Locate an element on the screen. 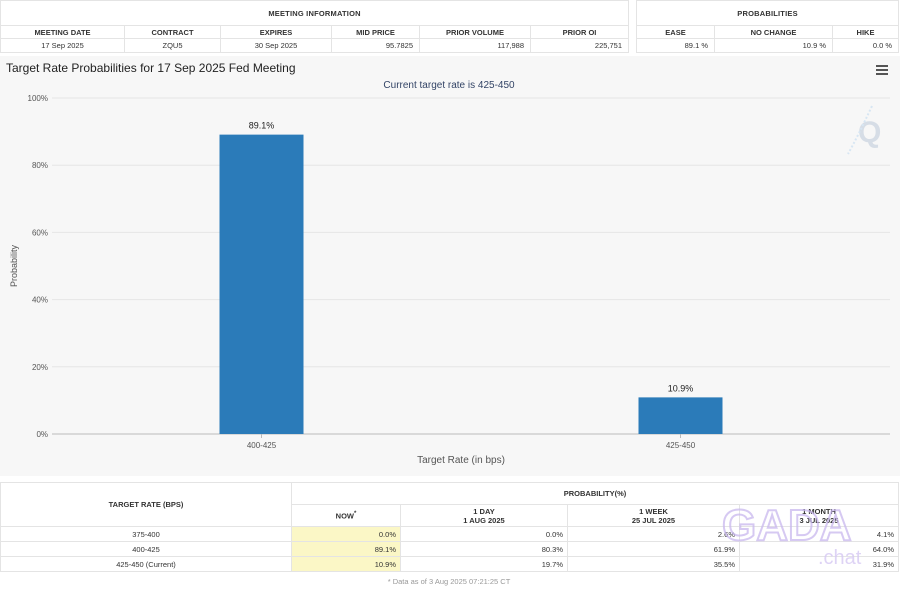 This screenshot has height=592, width=900. one-week-cell: 61.9% is located at coordinates (653, 549).